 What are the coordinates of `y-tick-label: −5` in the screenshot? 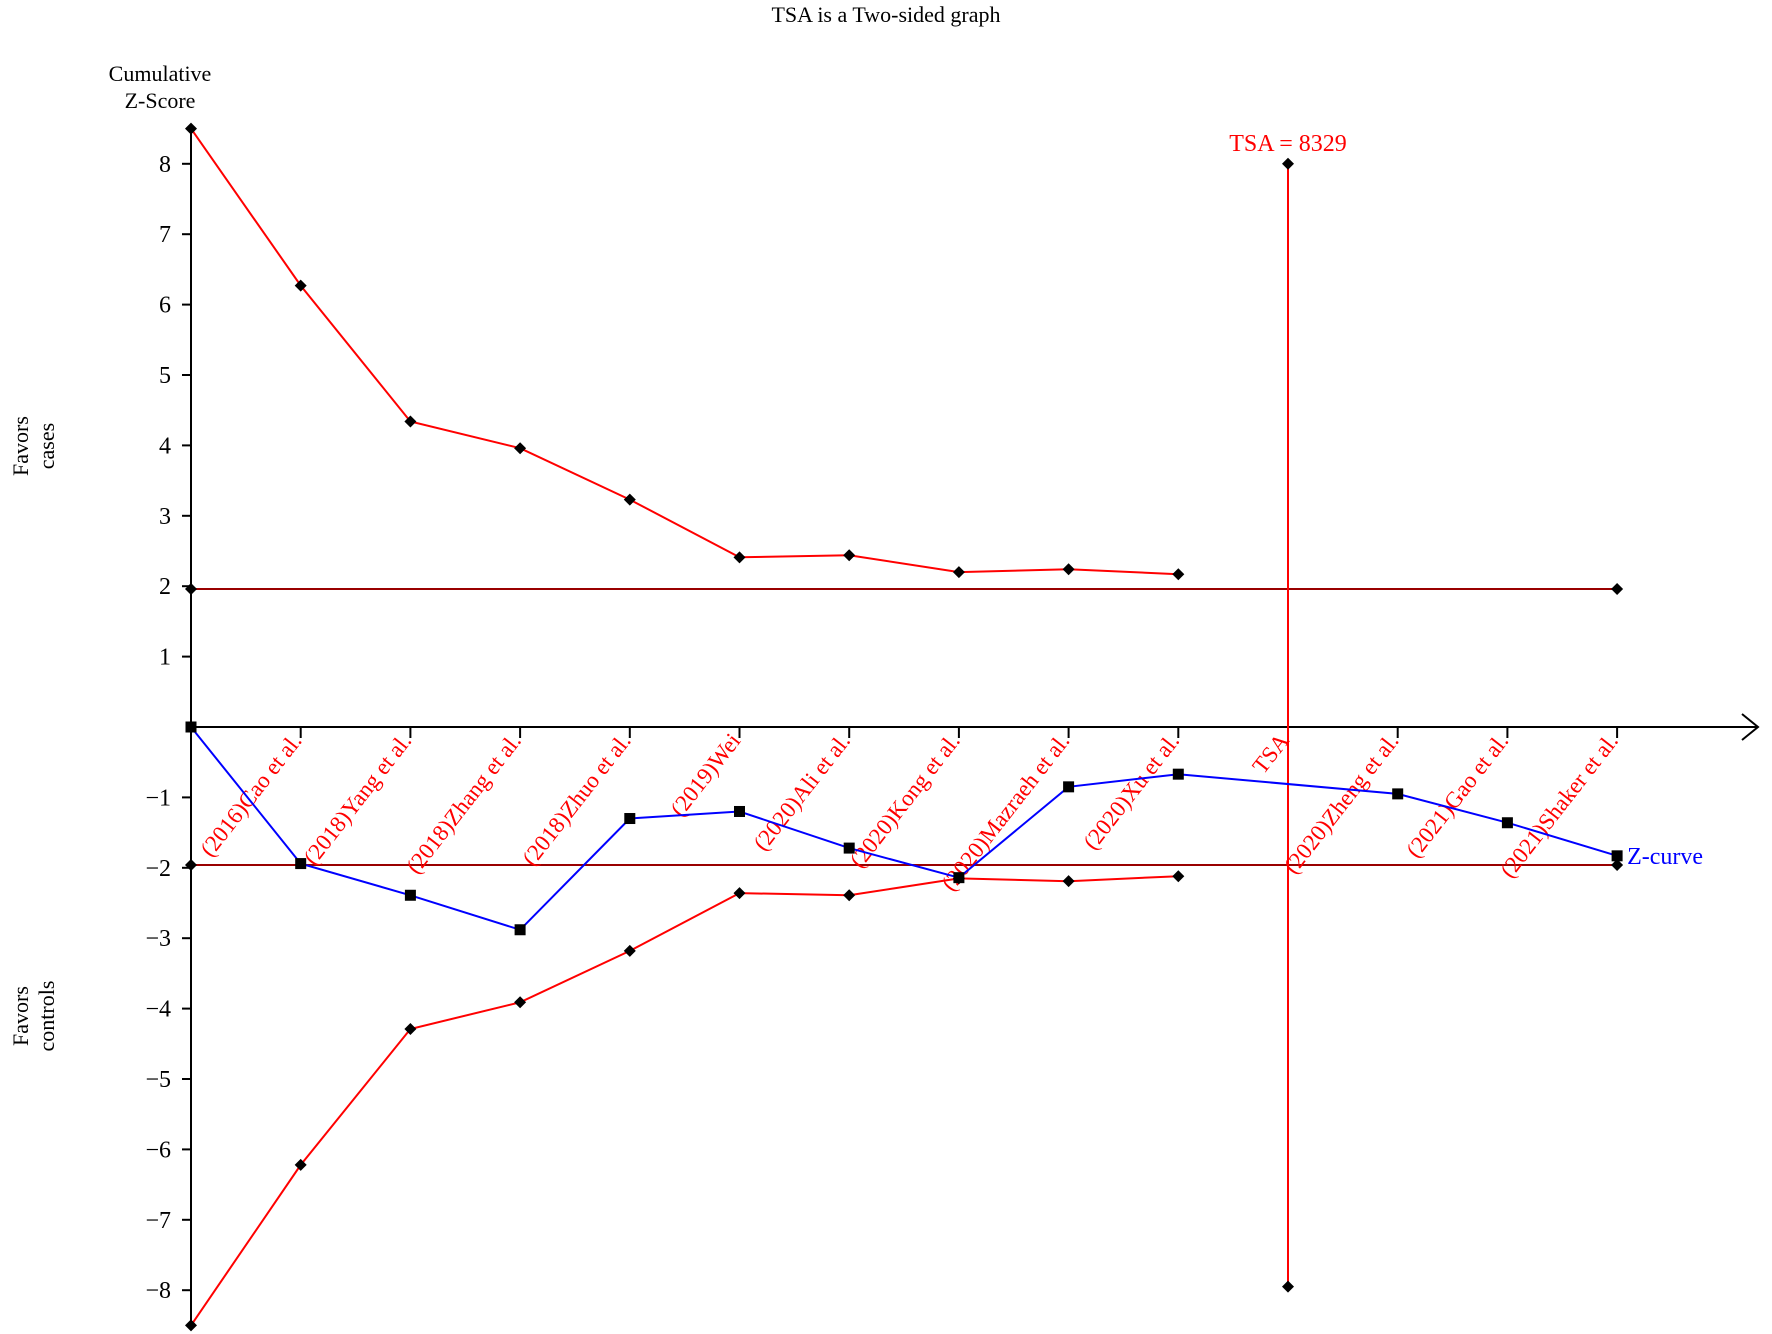 It's located at (158, 1080).